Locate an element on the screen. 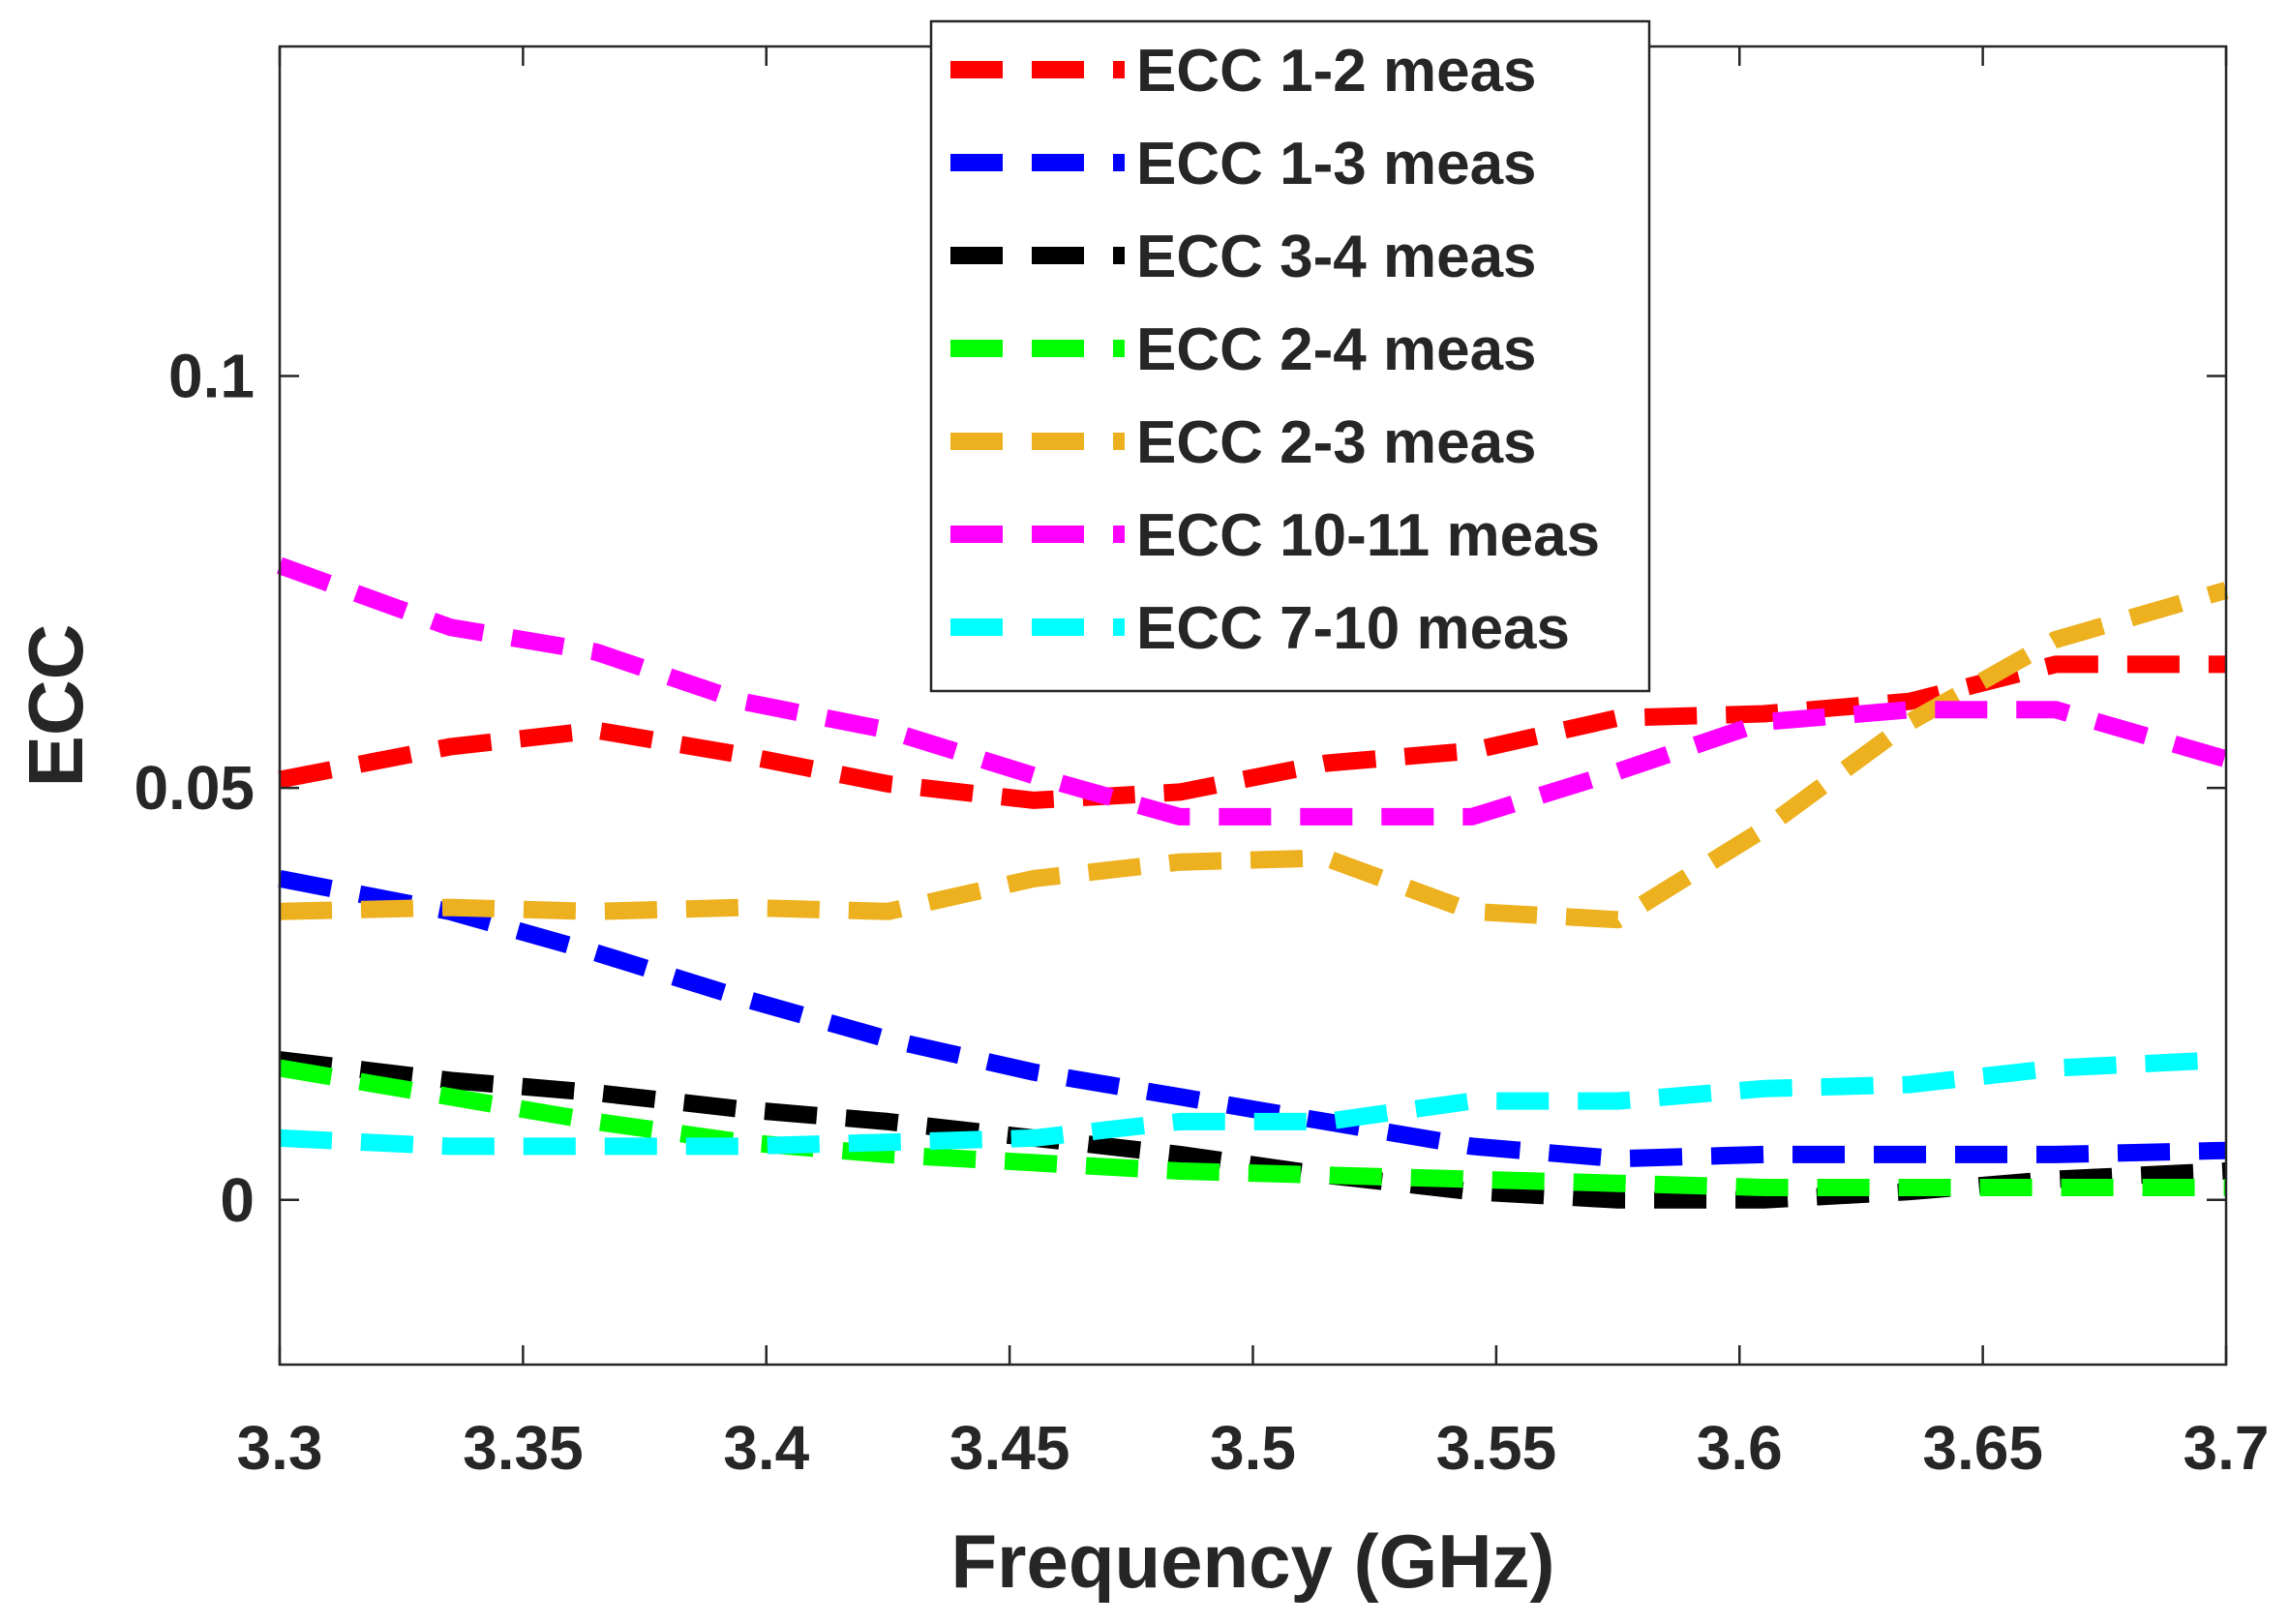 The height and width of the screenshot is (1624, 2289). y-tick-label: 0.1 is located at coordinates (212, 376).